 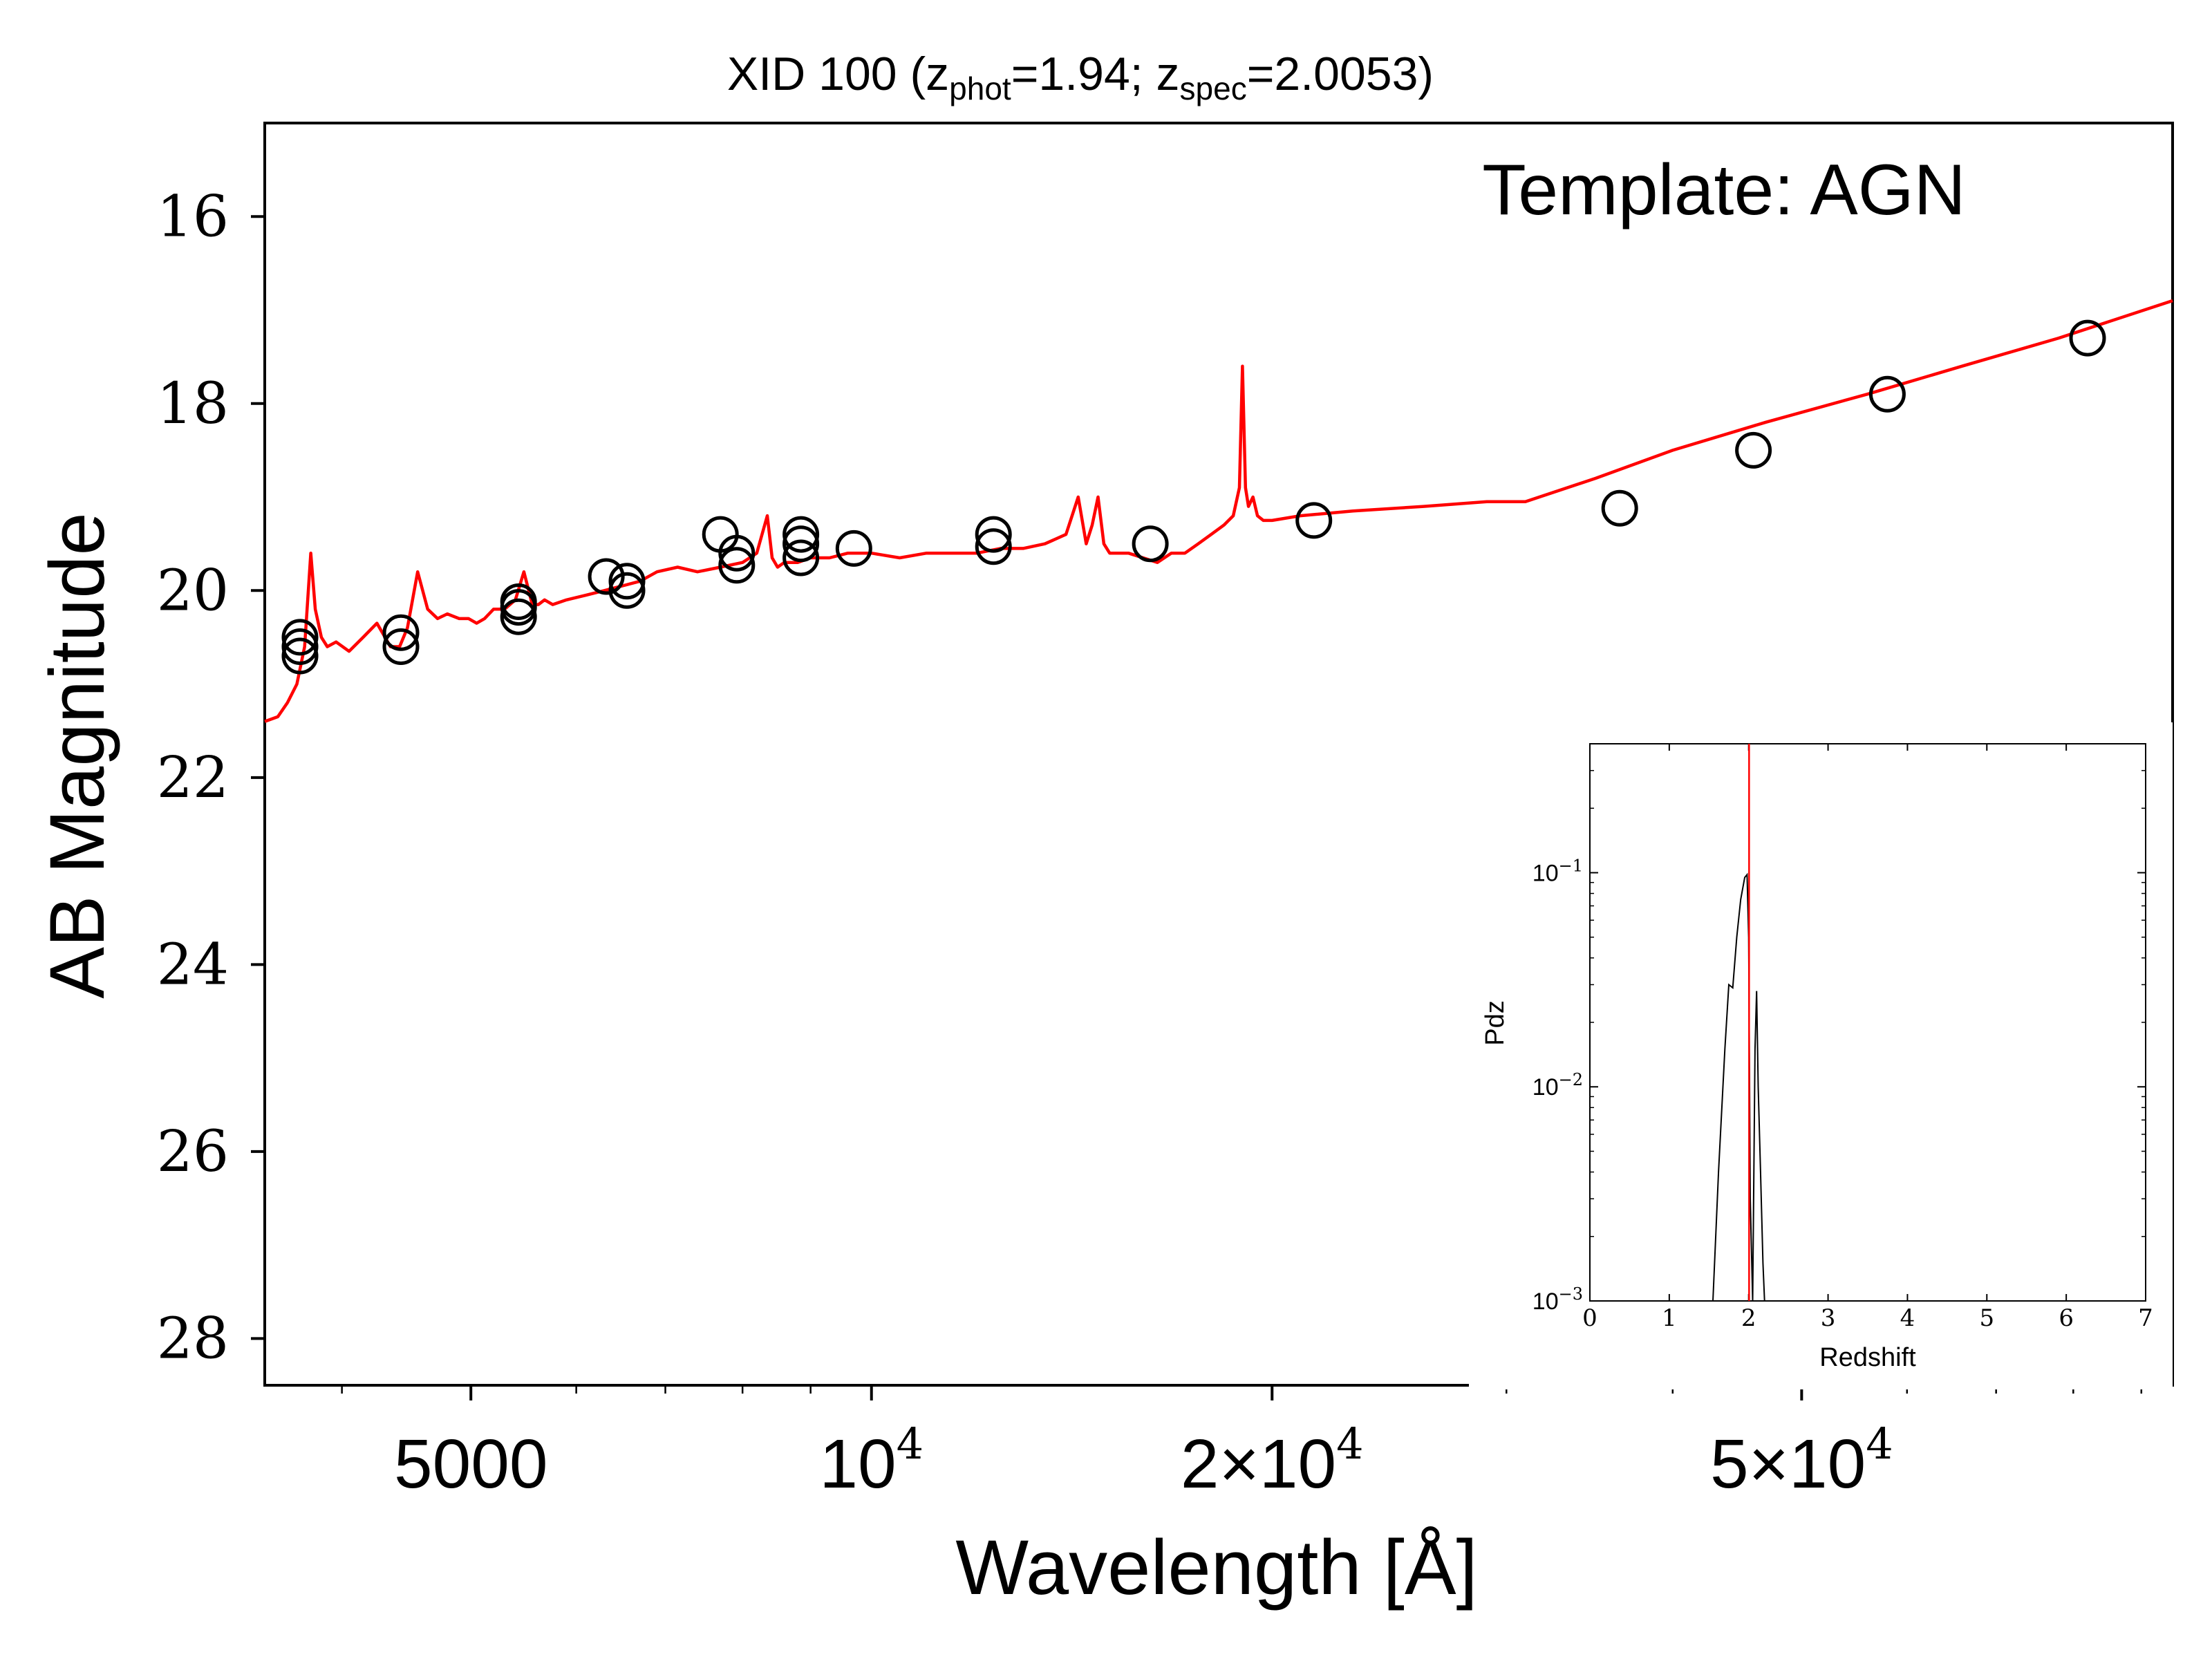 What do you see at coordinates (193, 964) in the screenshot?
I see `y-tick-label: 24` at bounding box center [193, 964].